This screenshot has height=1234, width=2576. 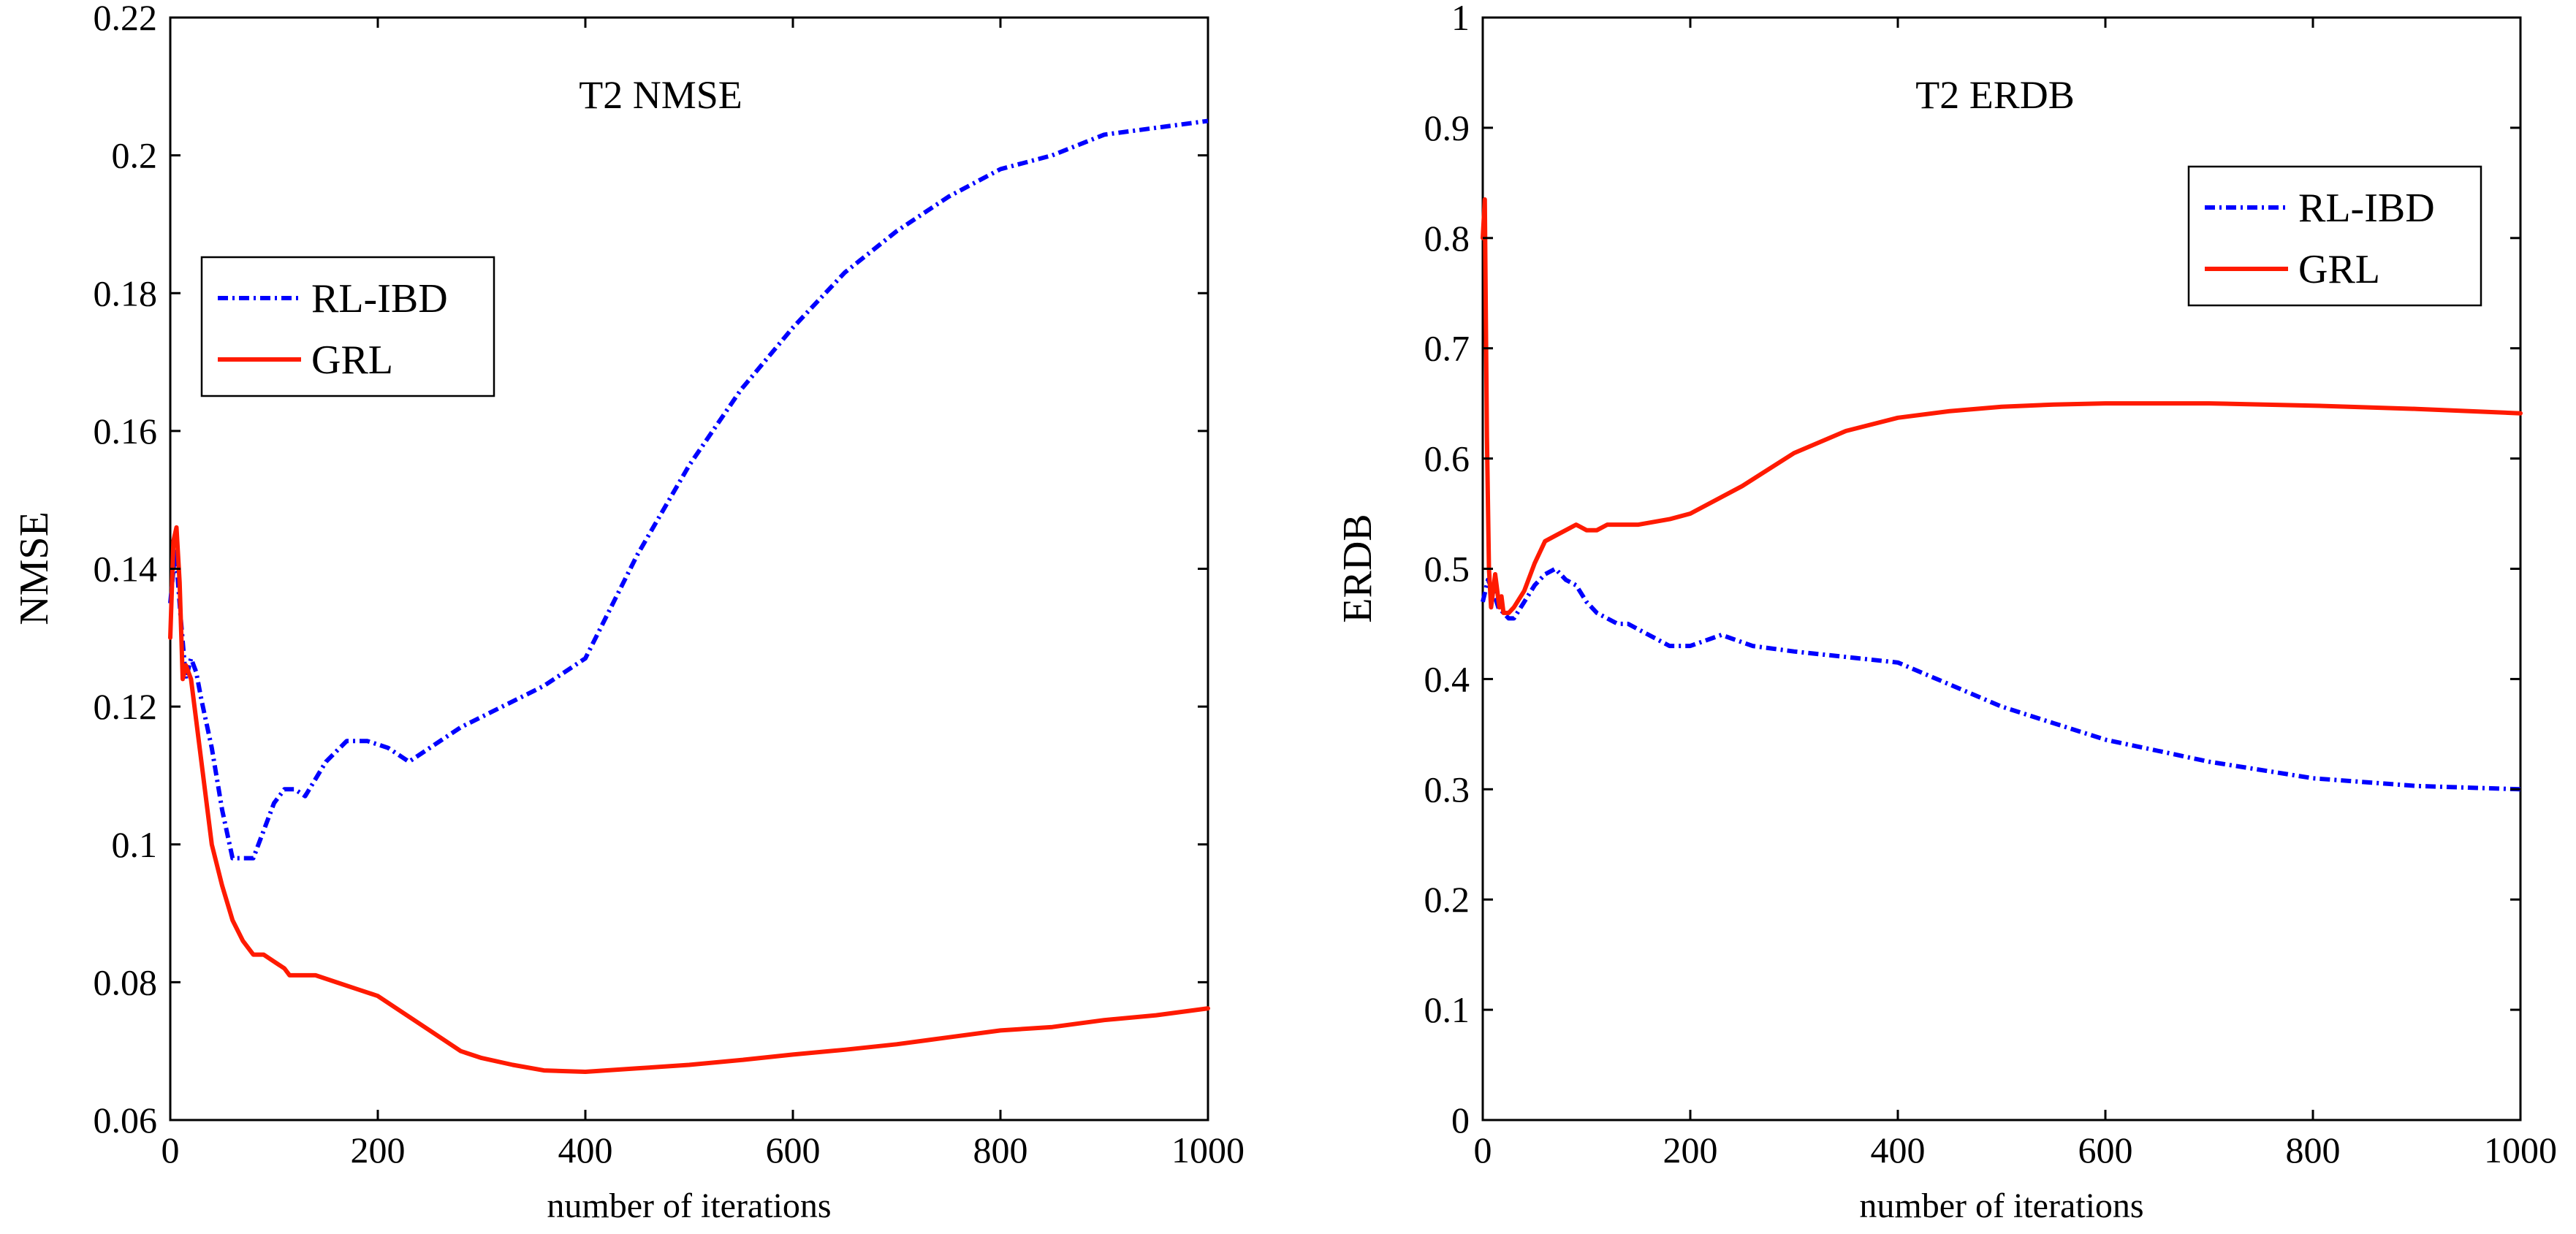 What do you see at coordinates (1483, 1150) in the screenshot?
I see `erdb-x-tick-label: 0` at bounding box center [1483, 1150].